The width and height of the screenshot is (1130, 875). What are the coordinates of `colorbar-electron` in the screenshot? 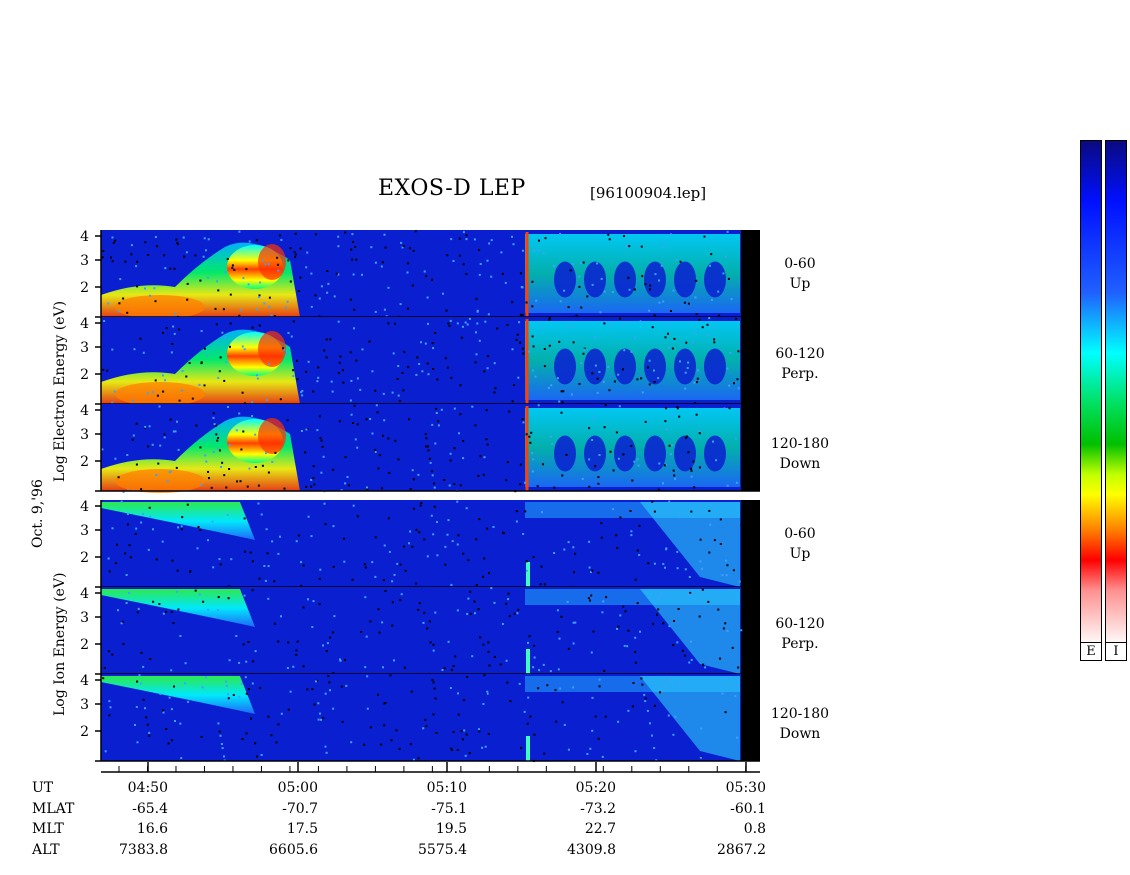 It's located at (1091, 393).